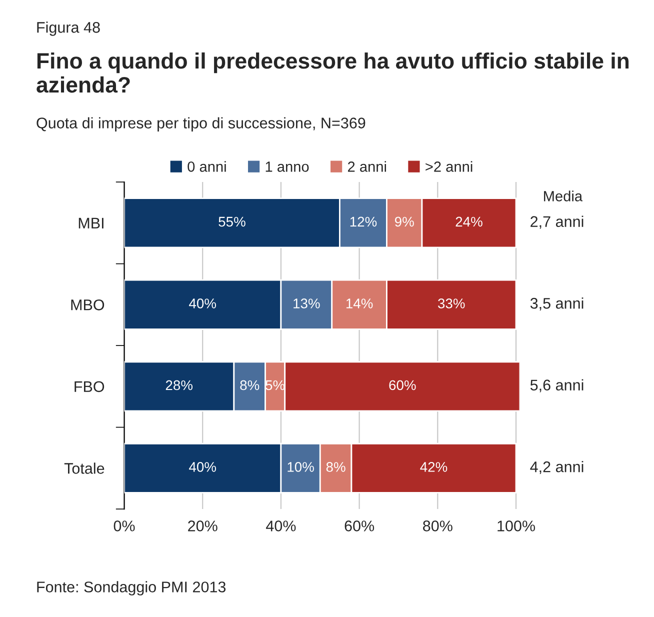 The image size is (654, 617). What do you see at coordinates (203, 526) in the screenshot?
I see `x-tick-label: 20%` at bounding box center [203, 526].